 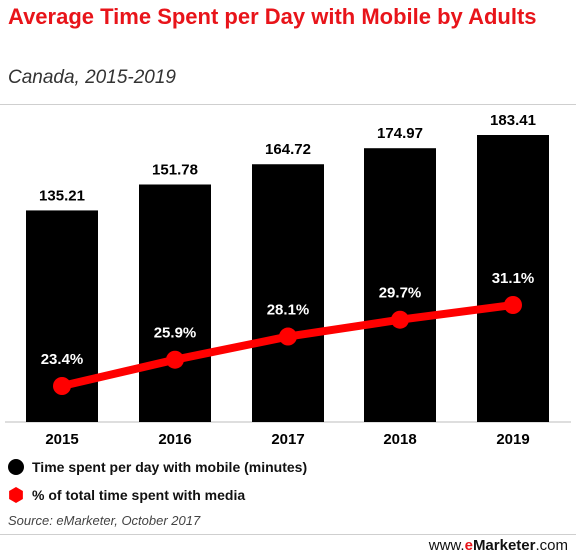 I want to click on legend-label-mobile-minutes: Time spent per day with mobile (minutes), so click(x=170, y=467).